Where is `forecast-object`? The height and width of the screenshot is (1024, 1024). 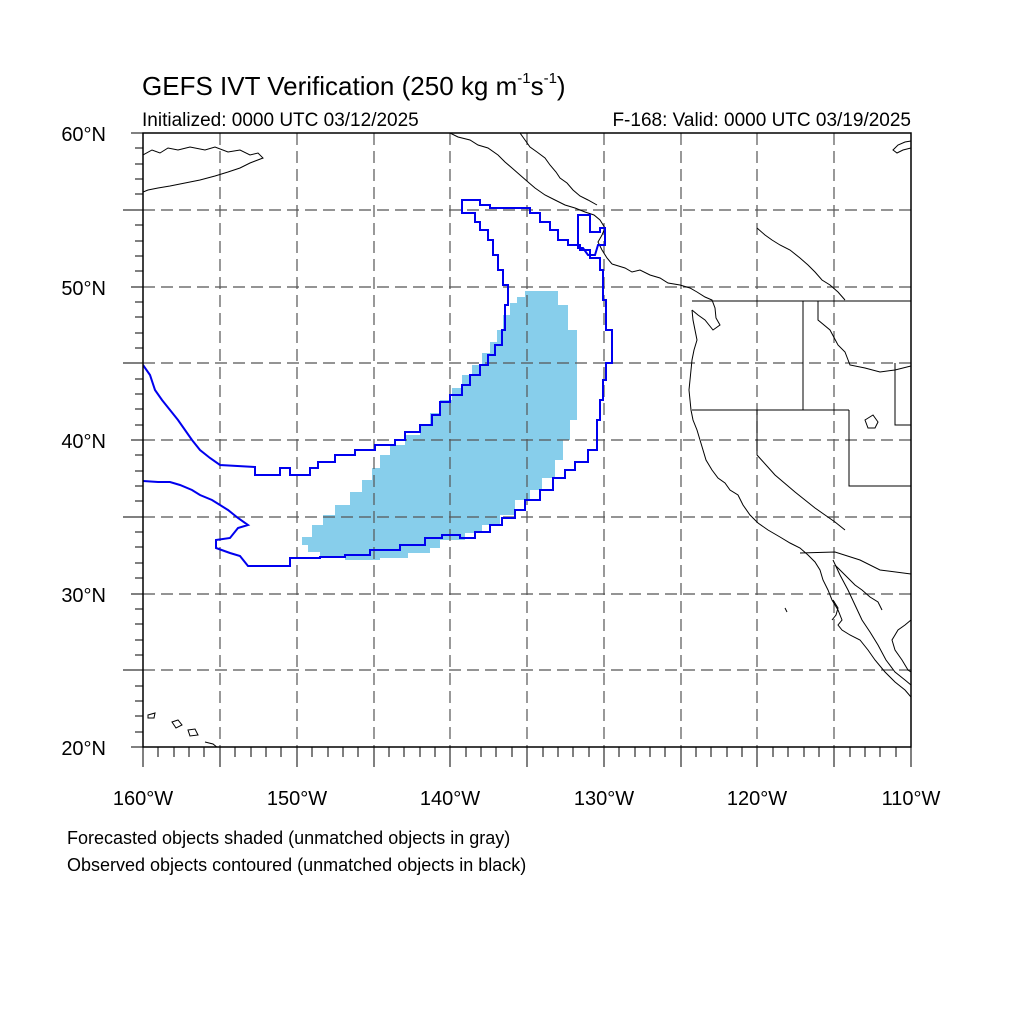
forecast-object is located at coordinates (439, 425).